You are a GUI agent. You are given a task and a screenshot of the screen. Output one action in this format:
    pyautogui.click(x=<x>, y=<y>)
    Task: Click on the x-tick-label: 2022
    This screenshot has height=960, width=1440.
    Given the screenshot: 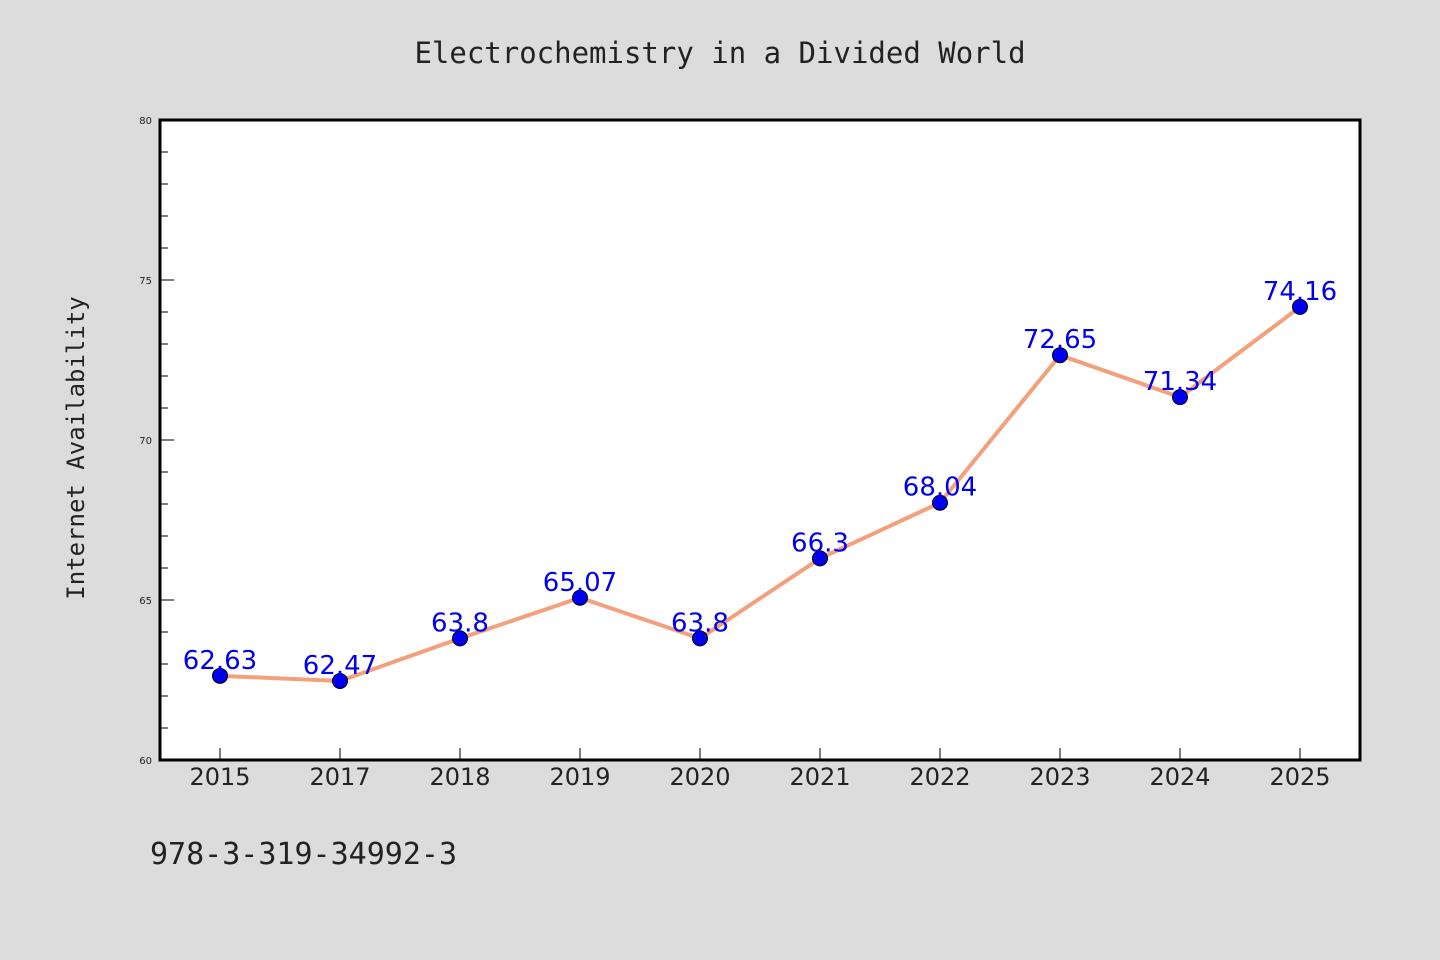 What is the action you would take?
    pyautogui.click(x=939, y=777)
    